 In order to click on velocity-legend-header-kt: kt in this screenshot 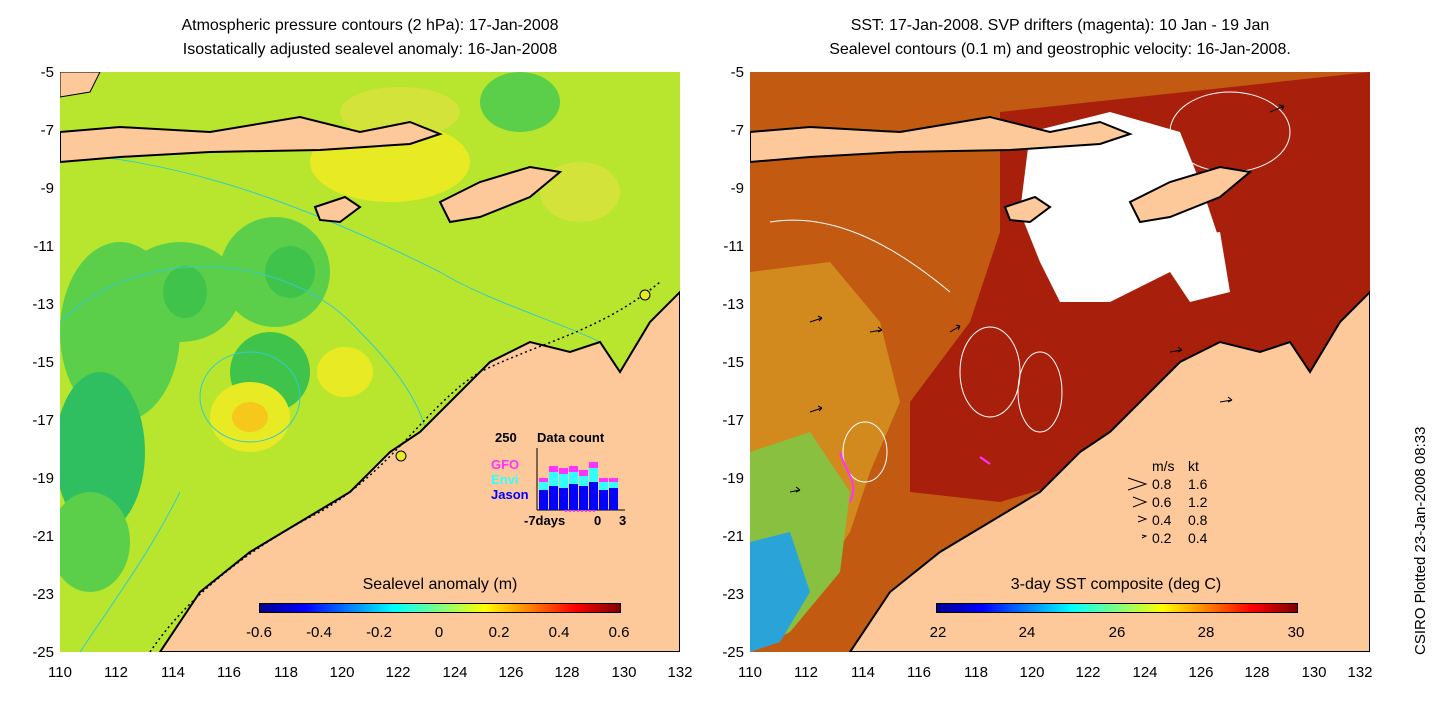, I will do `click(1193, 466)`.